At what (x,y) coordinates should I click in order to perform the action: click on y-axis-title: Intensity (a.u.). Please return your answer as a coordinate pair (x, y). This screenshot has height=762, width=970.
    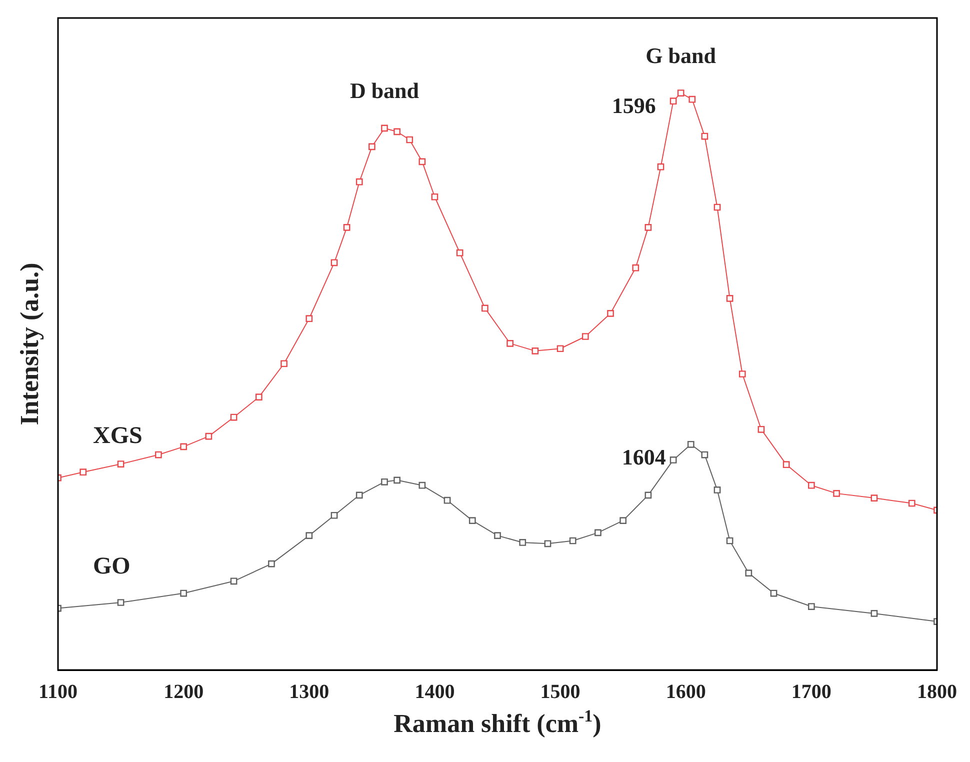
    Looking at the image, I should click on (29, 344).